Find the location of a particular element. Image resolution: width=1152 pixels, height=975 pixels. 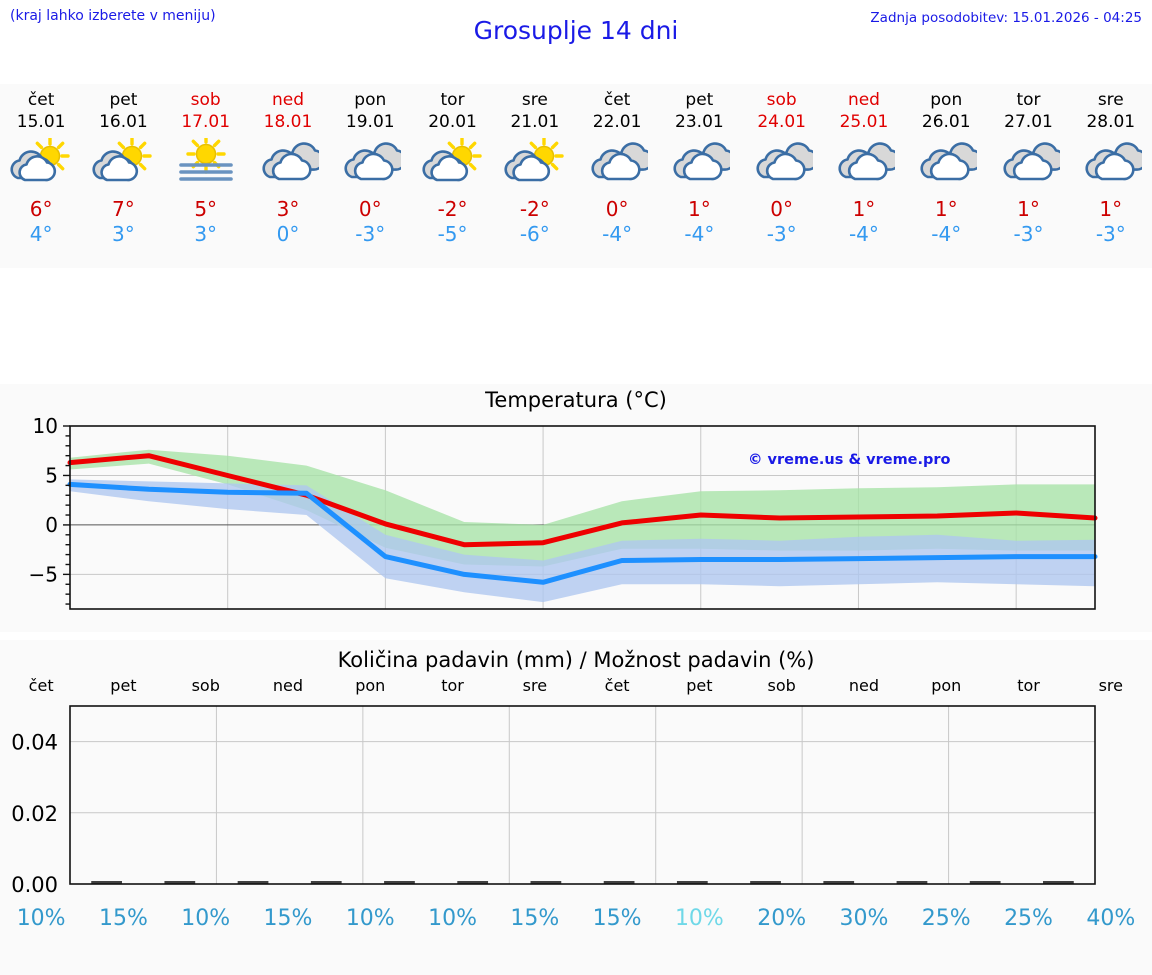

temperature-line is located at coordinates (582, 533).